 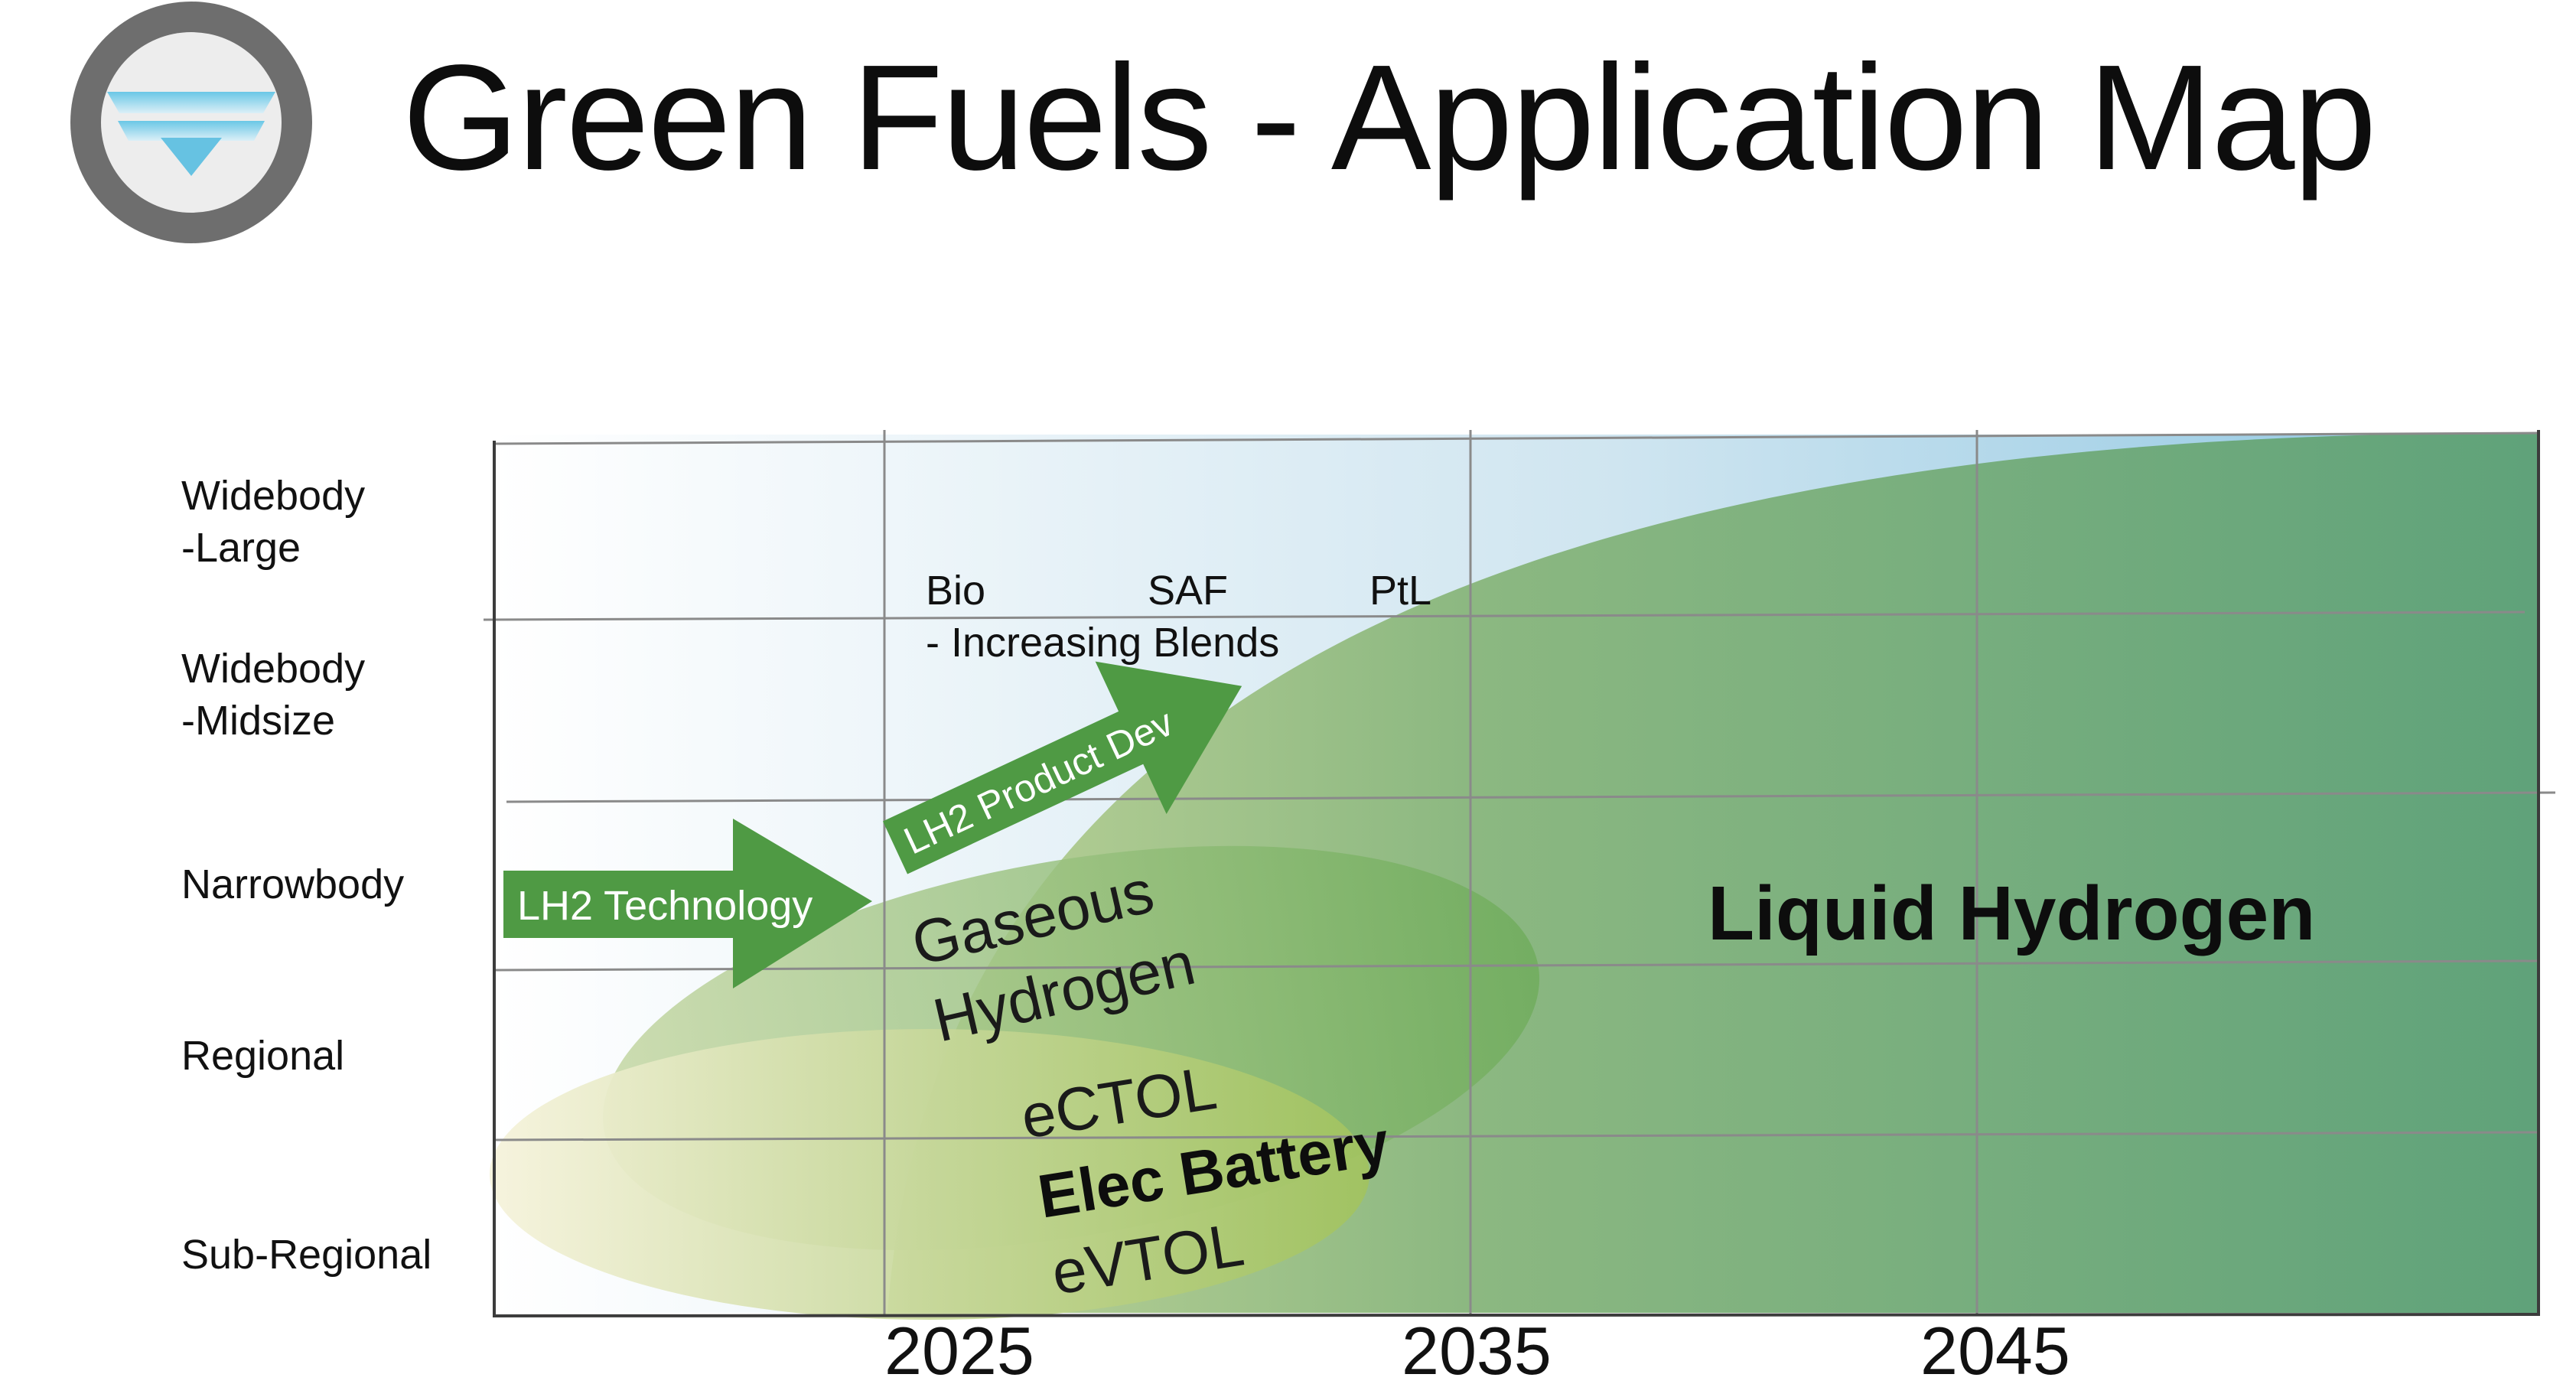 I want to click on lh2-product-dev-arrow, so click(x=1062, y=767).